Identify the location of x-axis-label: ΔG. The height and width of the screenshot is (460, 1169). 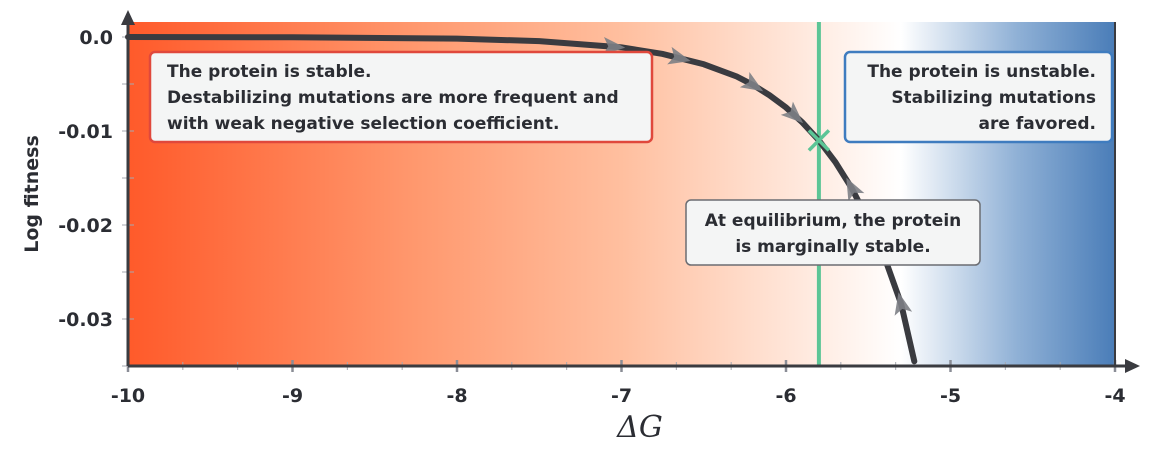
(639, 427).